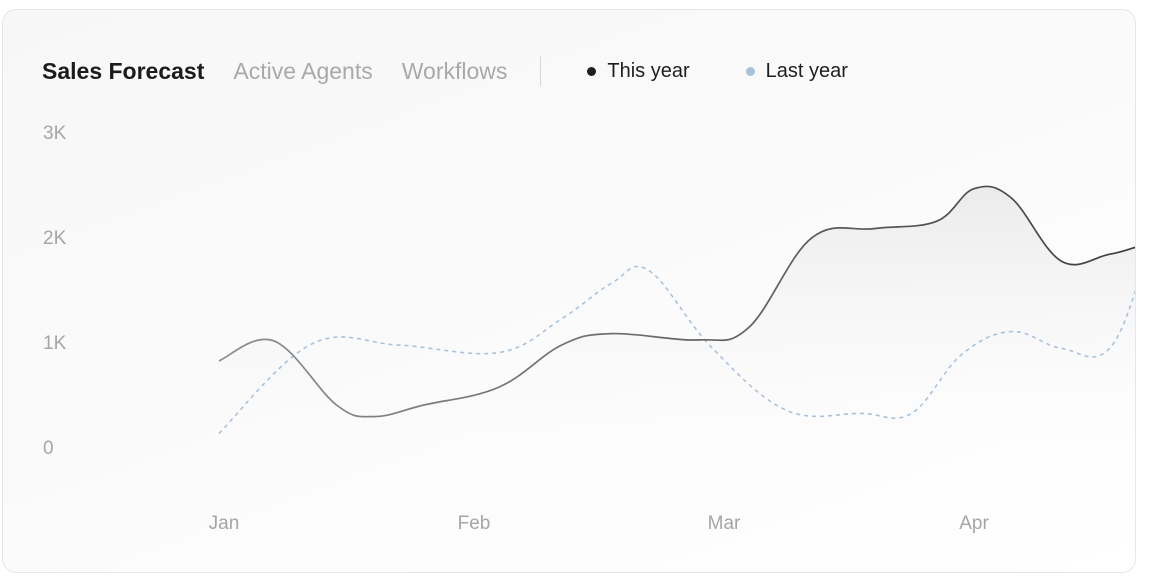  Describe the element at coordinates (974, 523) in the screenshot. I see `x-tick-label: Apr` at that location.